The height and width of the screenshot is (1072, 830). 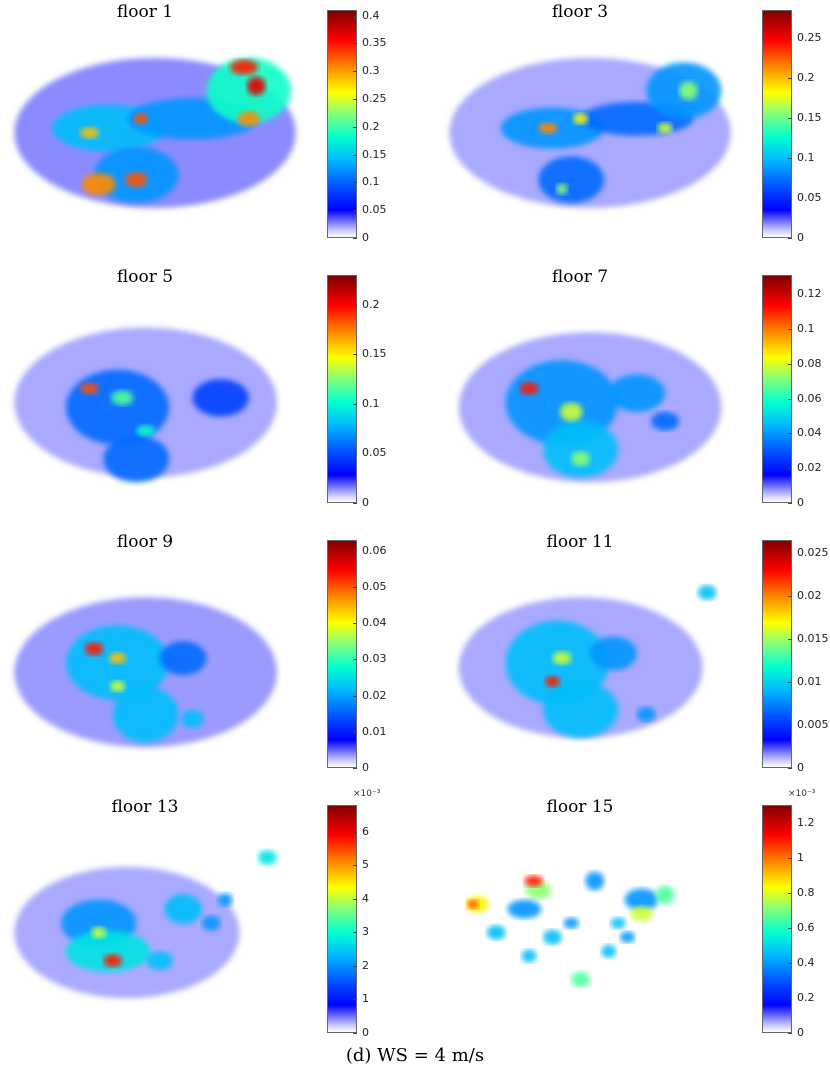 What do you see at coordinates (145, 277) in the screenshot?
I see `panel-title: floor 5` at bounding box center [145, 277].